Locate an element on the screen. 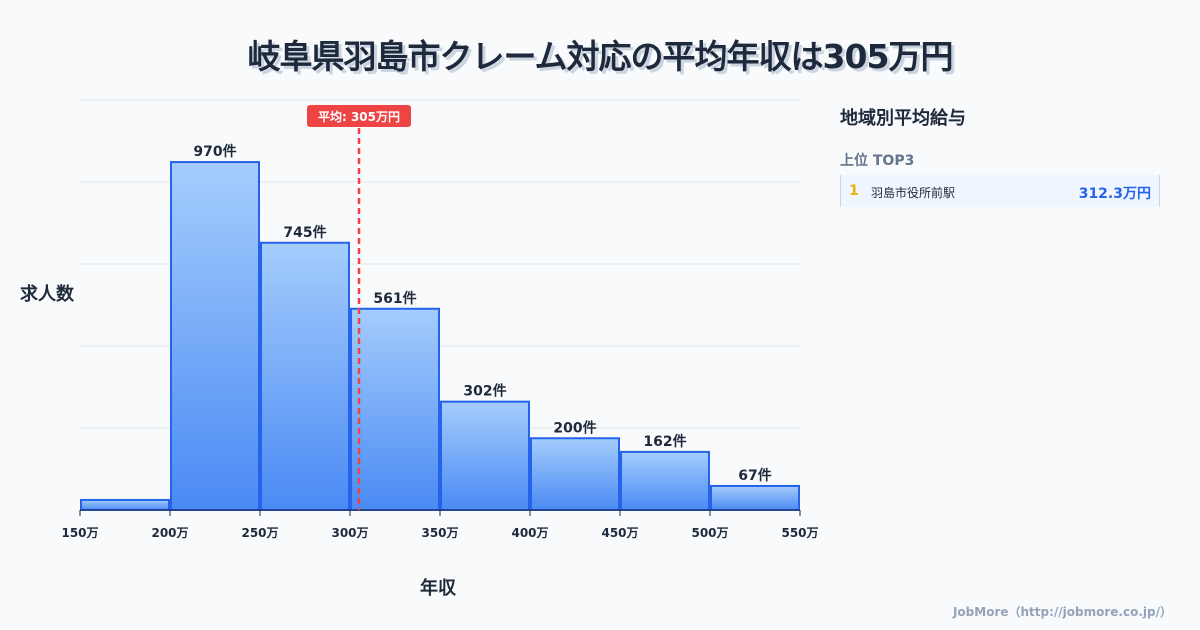 The width and height of the screenshot is (1200, 630). footer-credit: JobMore（http://jobmore.co.jp/） is located at coordinates (1062, 612).